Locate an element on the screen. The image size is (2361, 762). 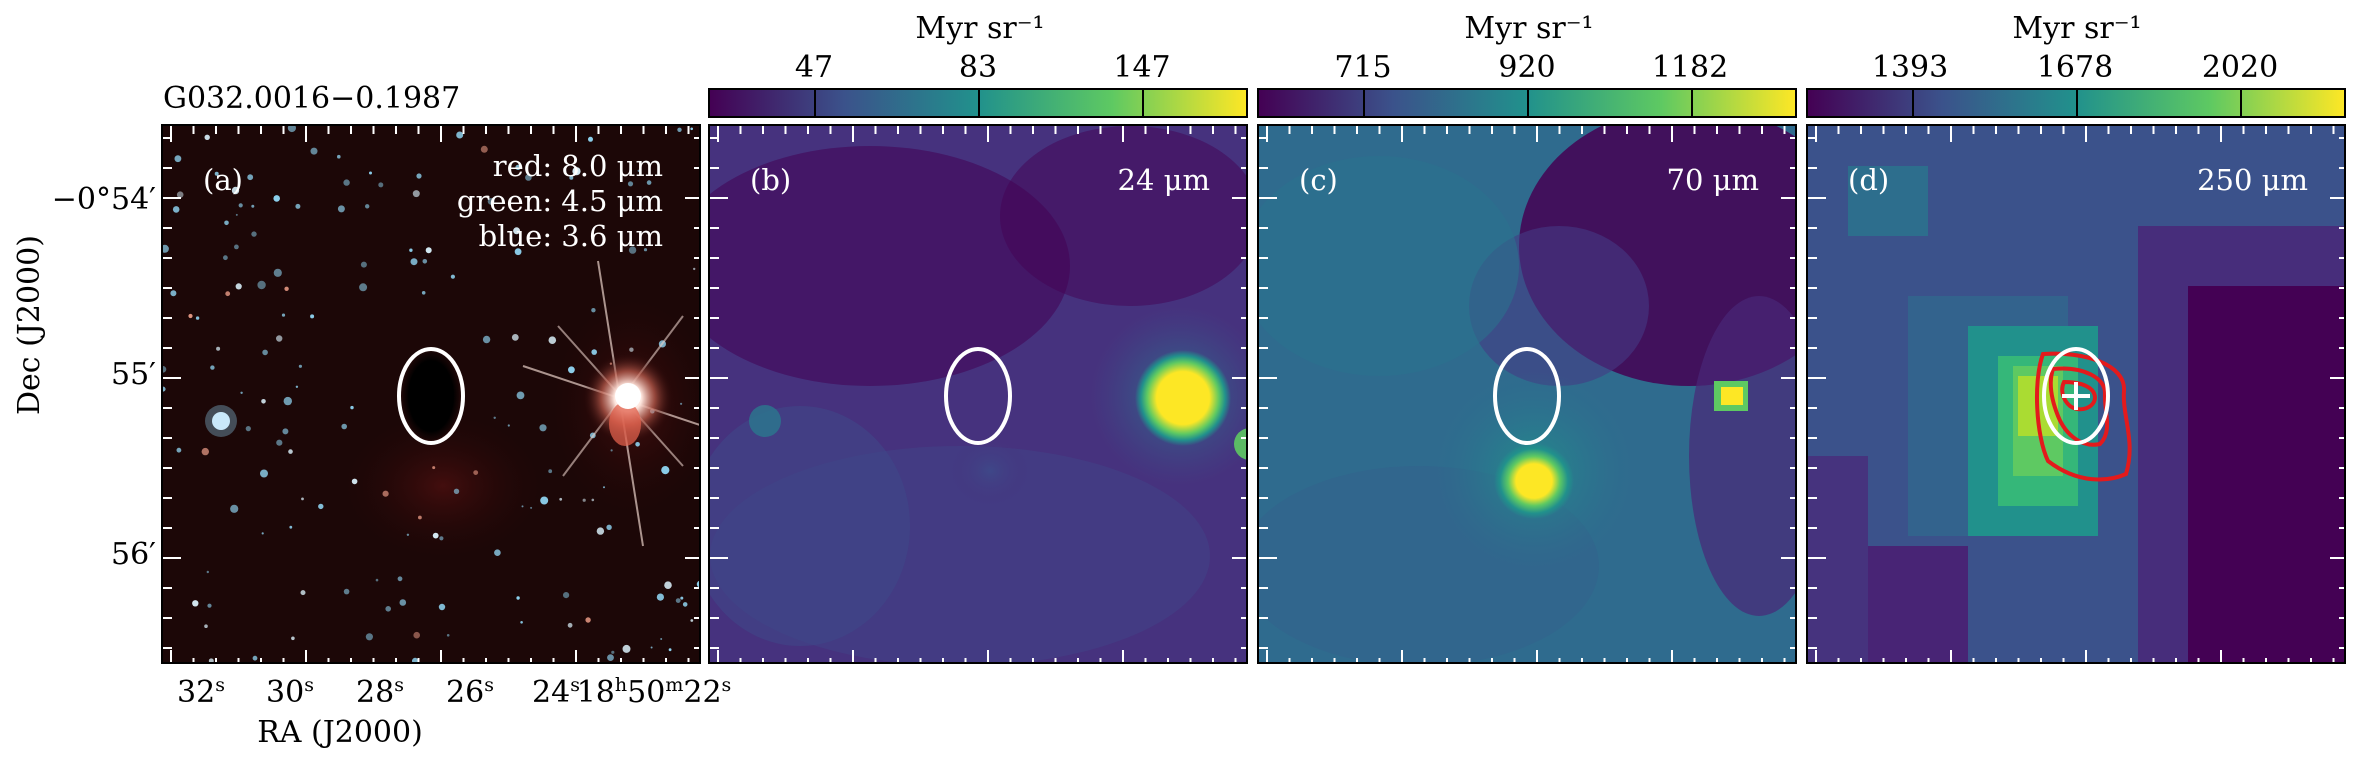
y-tick-label: 56′ is located at coordinates (133, 554).